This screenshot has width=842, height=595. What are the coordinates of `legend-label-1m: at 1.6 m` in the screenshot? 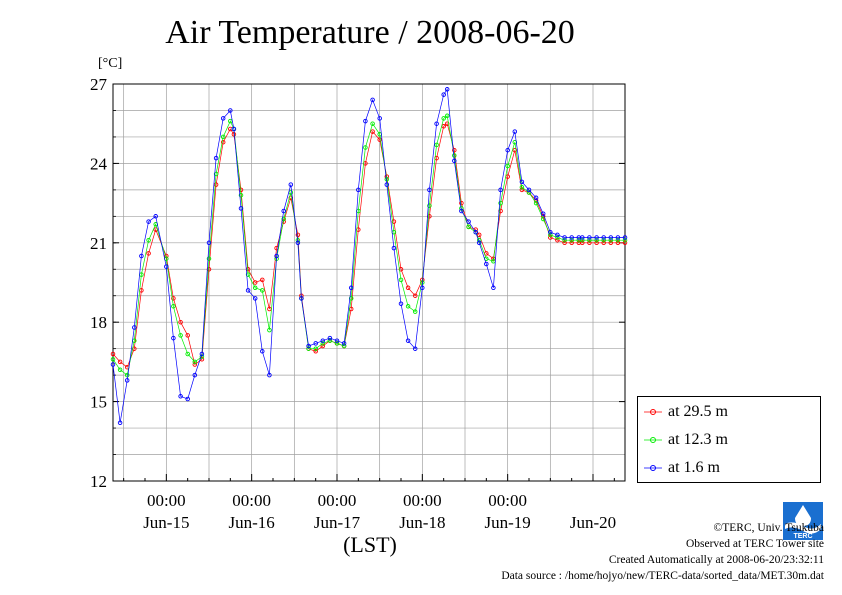 It's located at (694, 467).